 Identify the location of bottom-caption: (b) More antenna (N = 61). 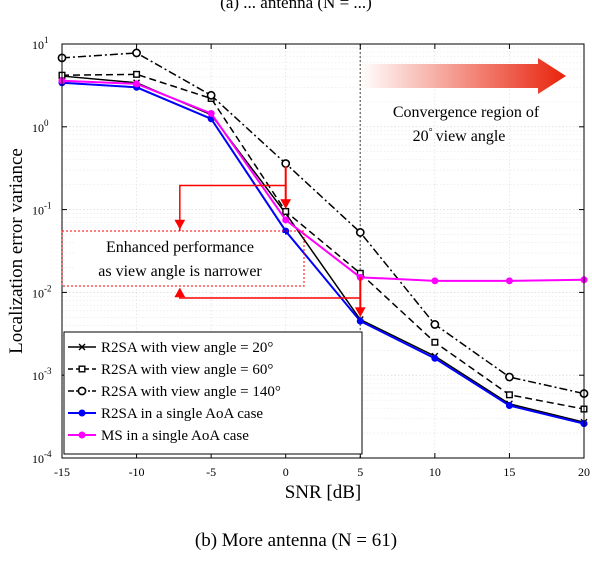
(296, 540).